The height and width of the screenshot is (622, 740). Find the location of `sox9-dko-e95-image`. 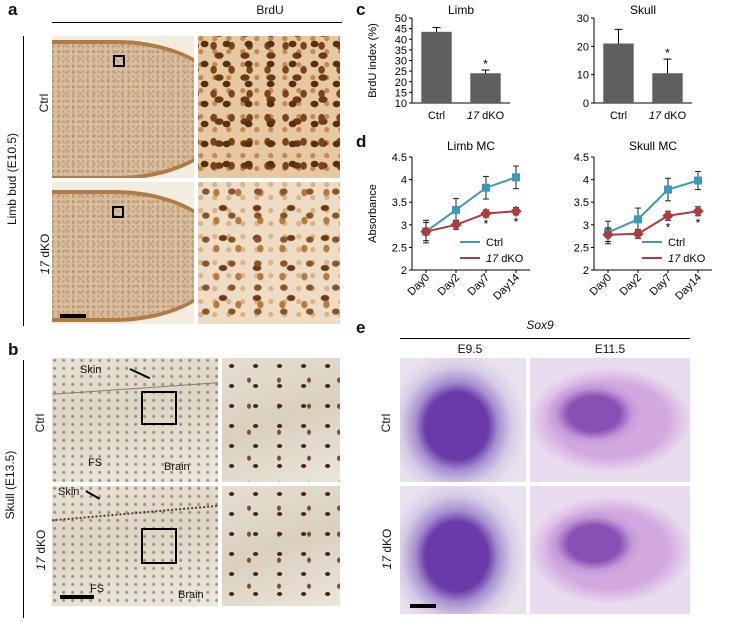

sox9-dko-e95-image is located at coordinates (463, 550).